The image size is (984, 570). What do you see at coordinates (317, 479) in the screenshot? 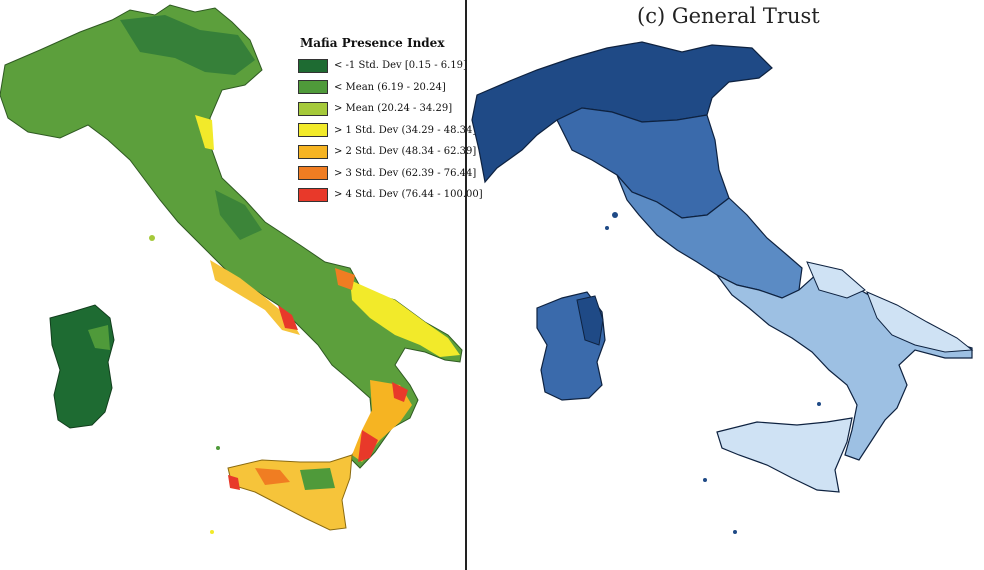
I see `sicily-green` at bounding box center [317, 479].